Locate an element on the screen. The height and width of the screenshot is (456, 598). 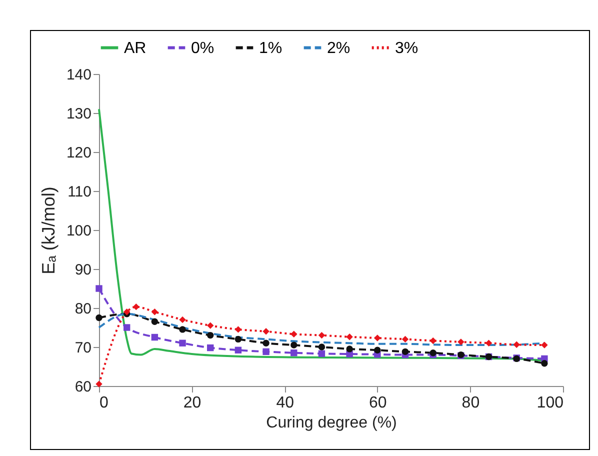
y-tick-label: 80 is located at coordinates (83, 309).